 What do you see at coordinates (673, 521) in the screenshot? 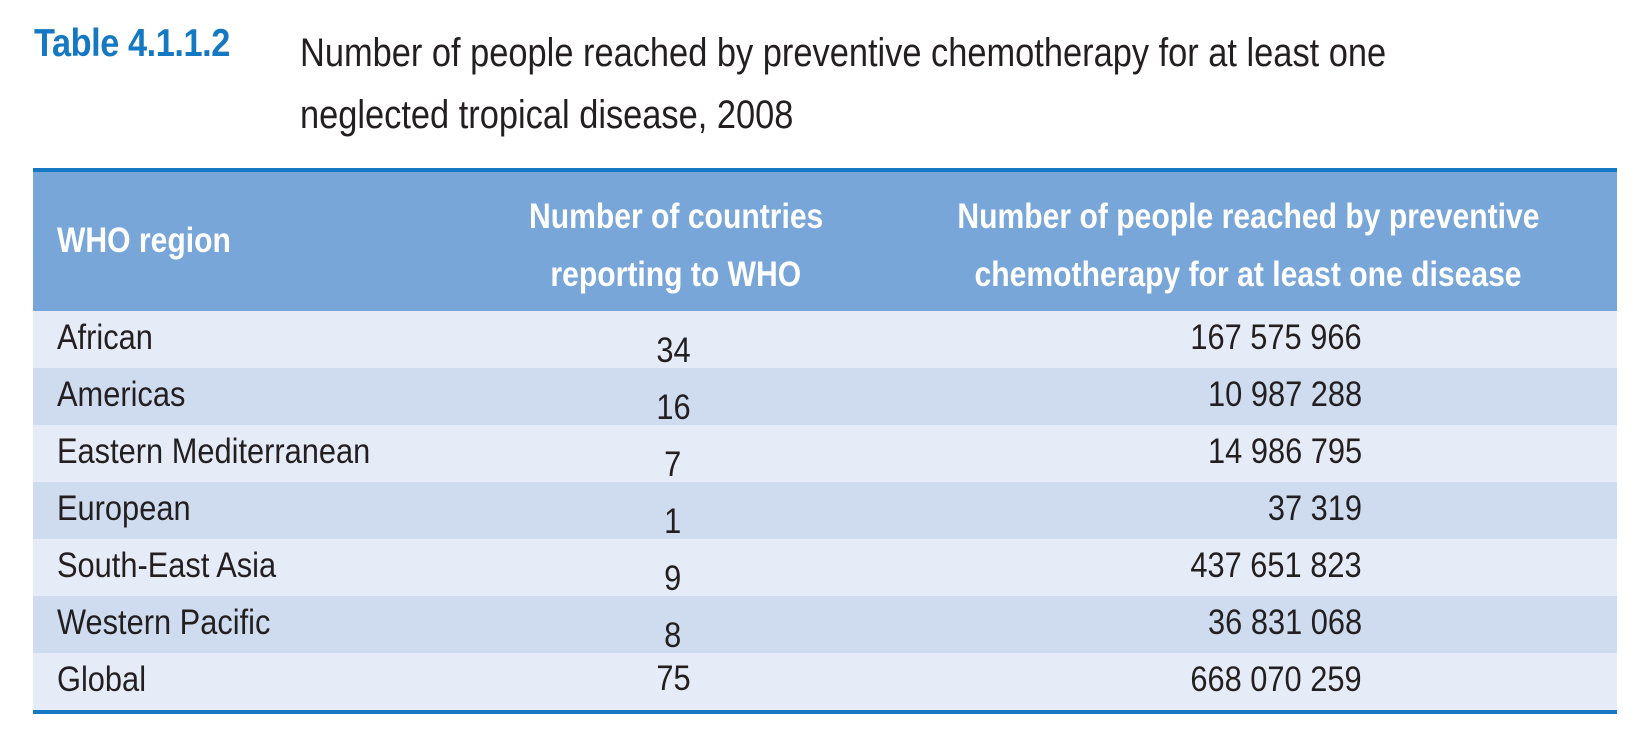
I see `cell-countries-reporting: 1` at bounding box center [673, 521].